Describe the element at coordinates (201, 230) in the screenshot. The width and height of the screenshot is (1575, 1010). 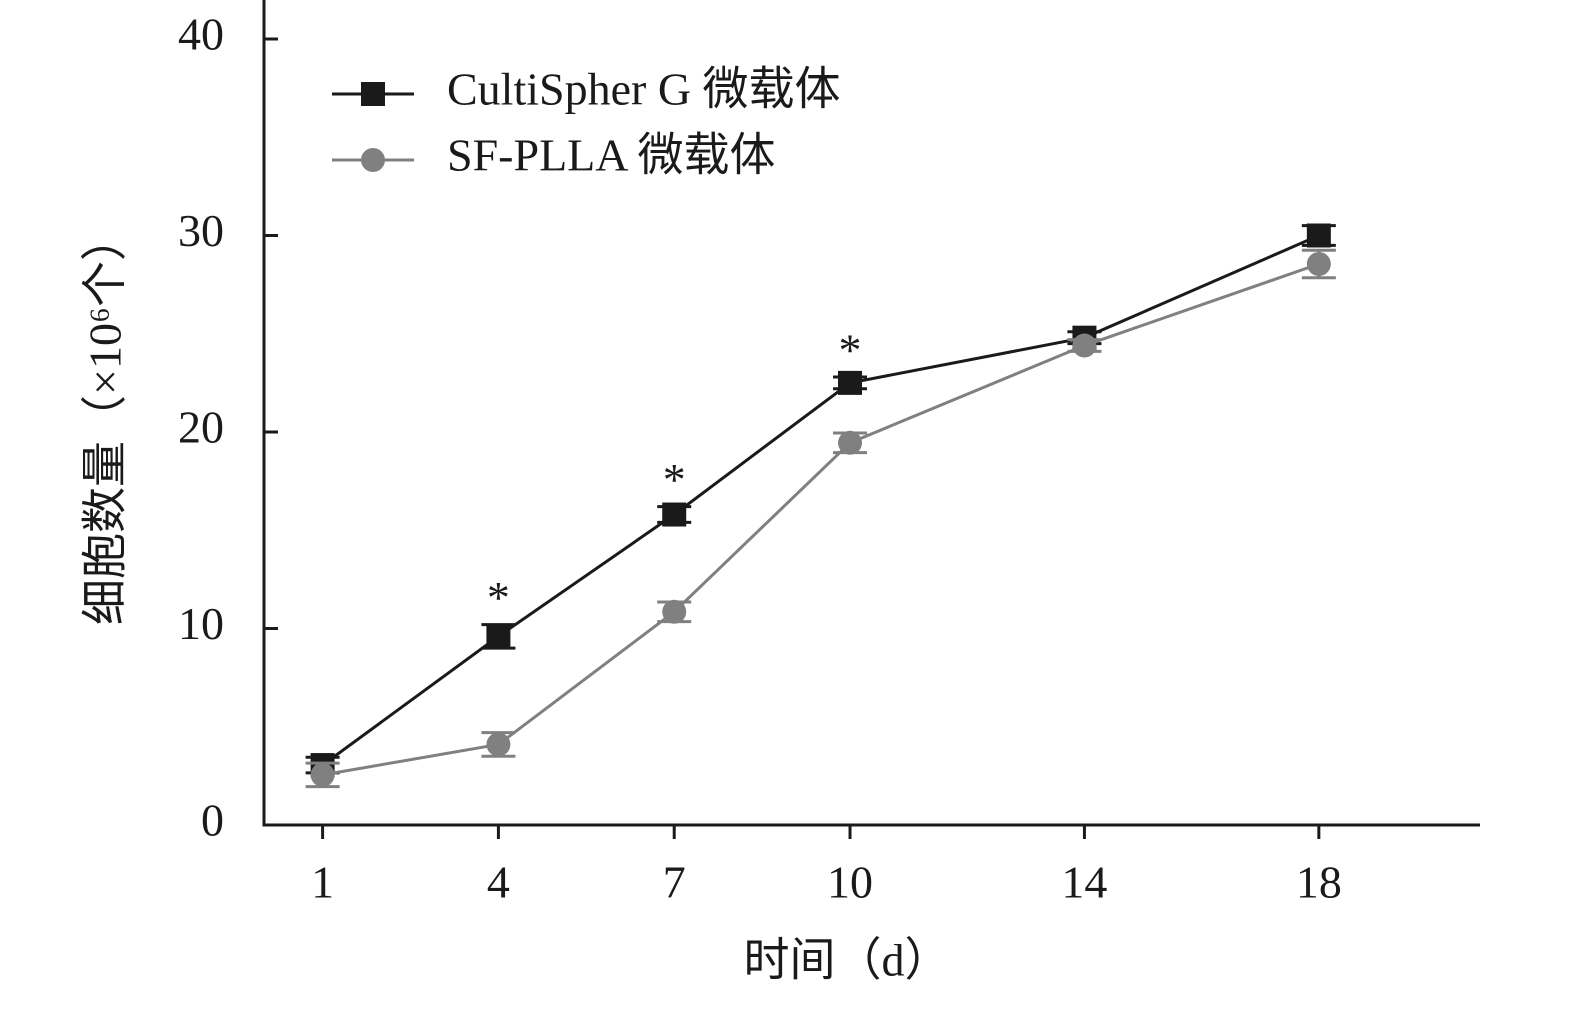
I see `y-tick-label: 30` at that location.